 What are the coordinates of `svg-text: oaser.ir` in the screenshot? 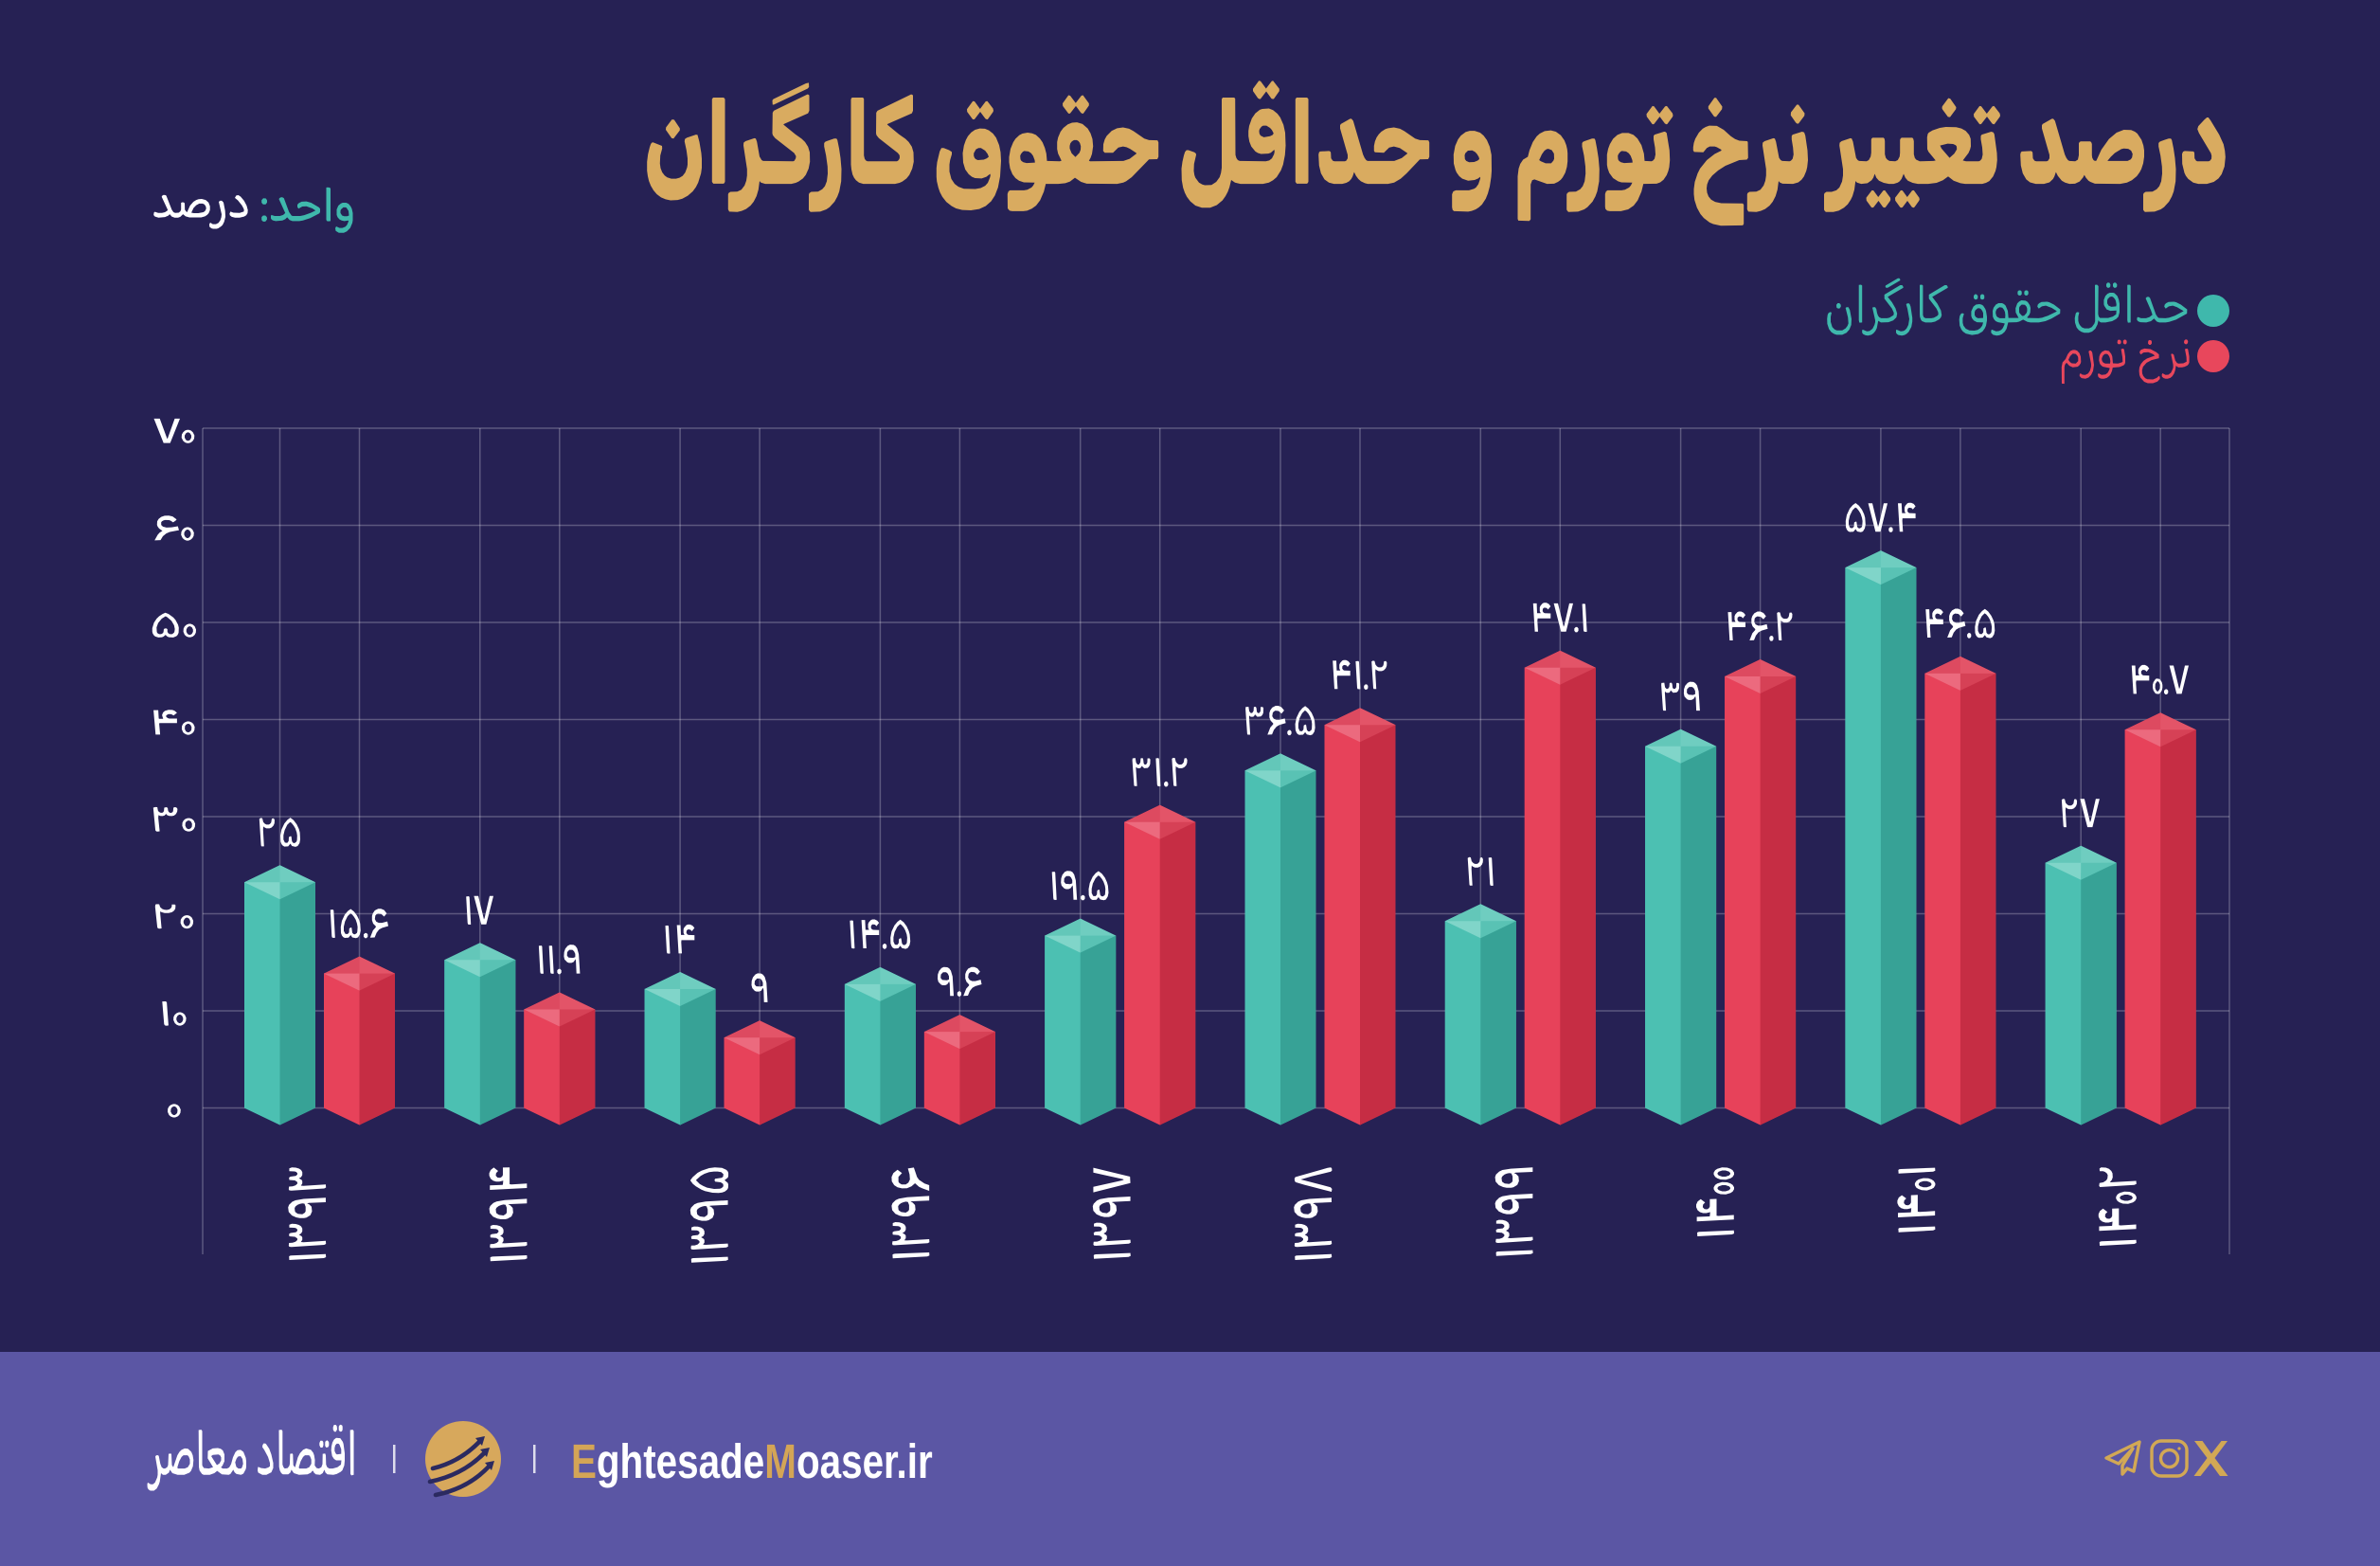 It's located at (865, 1460).